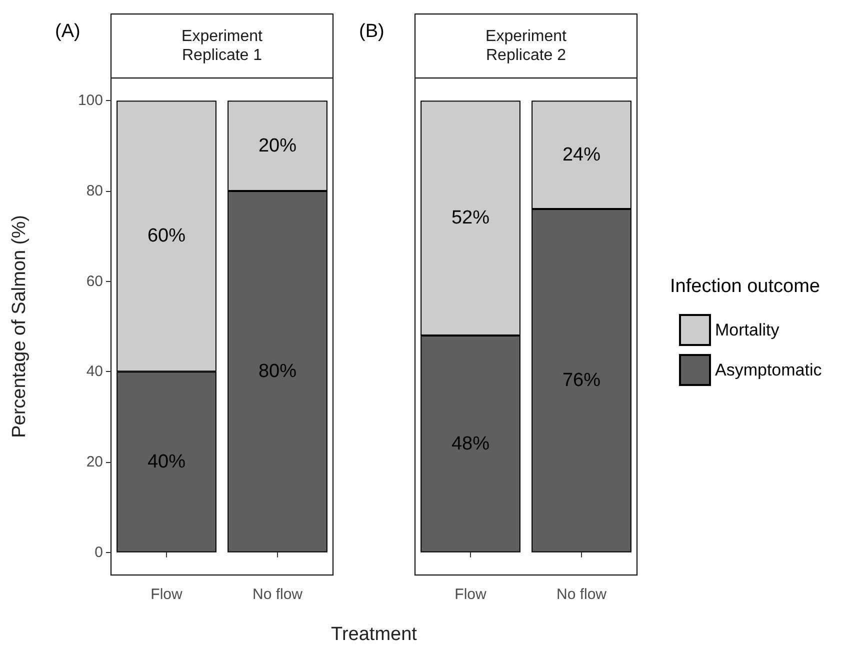 This screenshot has height=651, width=868. What do you see at coordinates (166, 236) in the screenshot?
I see `data-label: 60%` at bounding box center [166, 236].